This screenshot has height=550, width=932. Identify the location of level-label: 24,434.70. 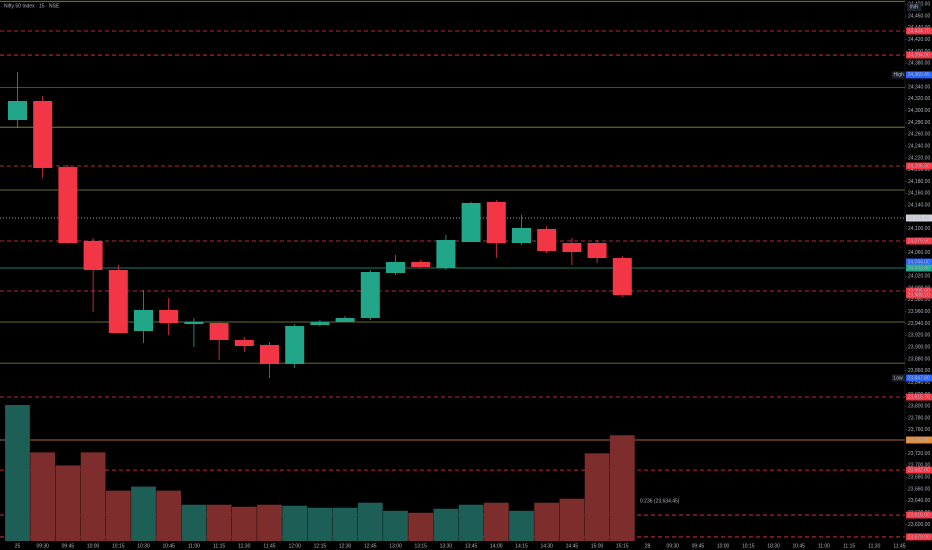
(919, 31).